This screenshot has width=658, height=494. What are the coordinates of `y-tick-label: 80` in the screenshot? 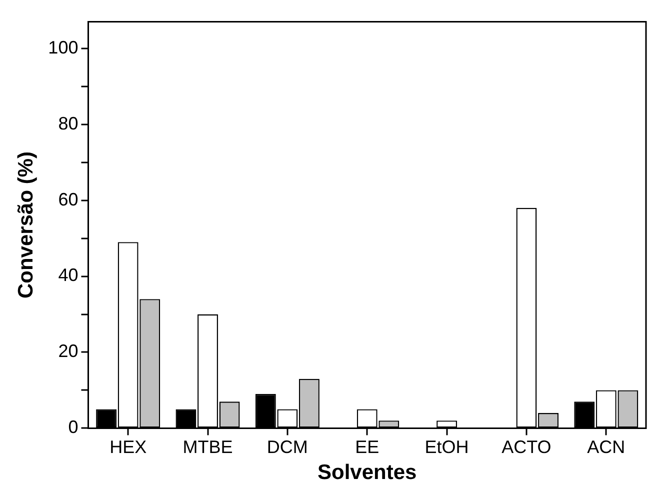 It's located at (68, 123).